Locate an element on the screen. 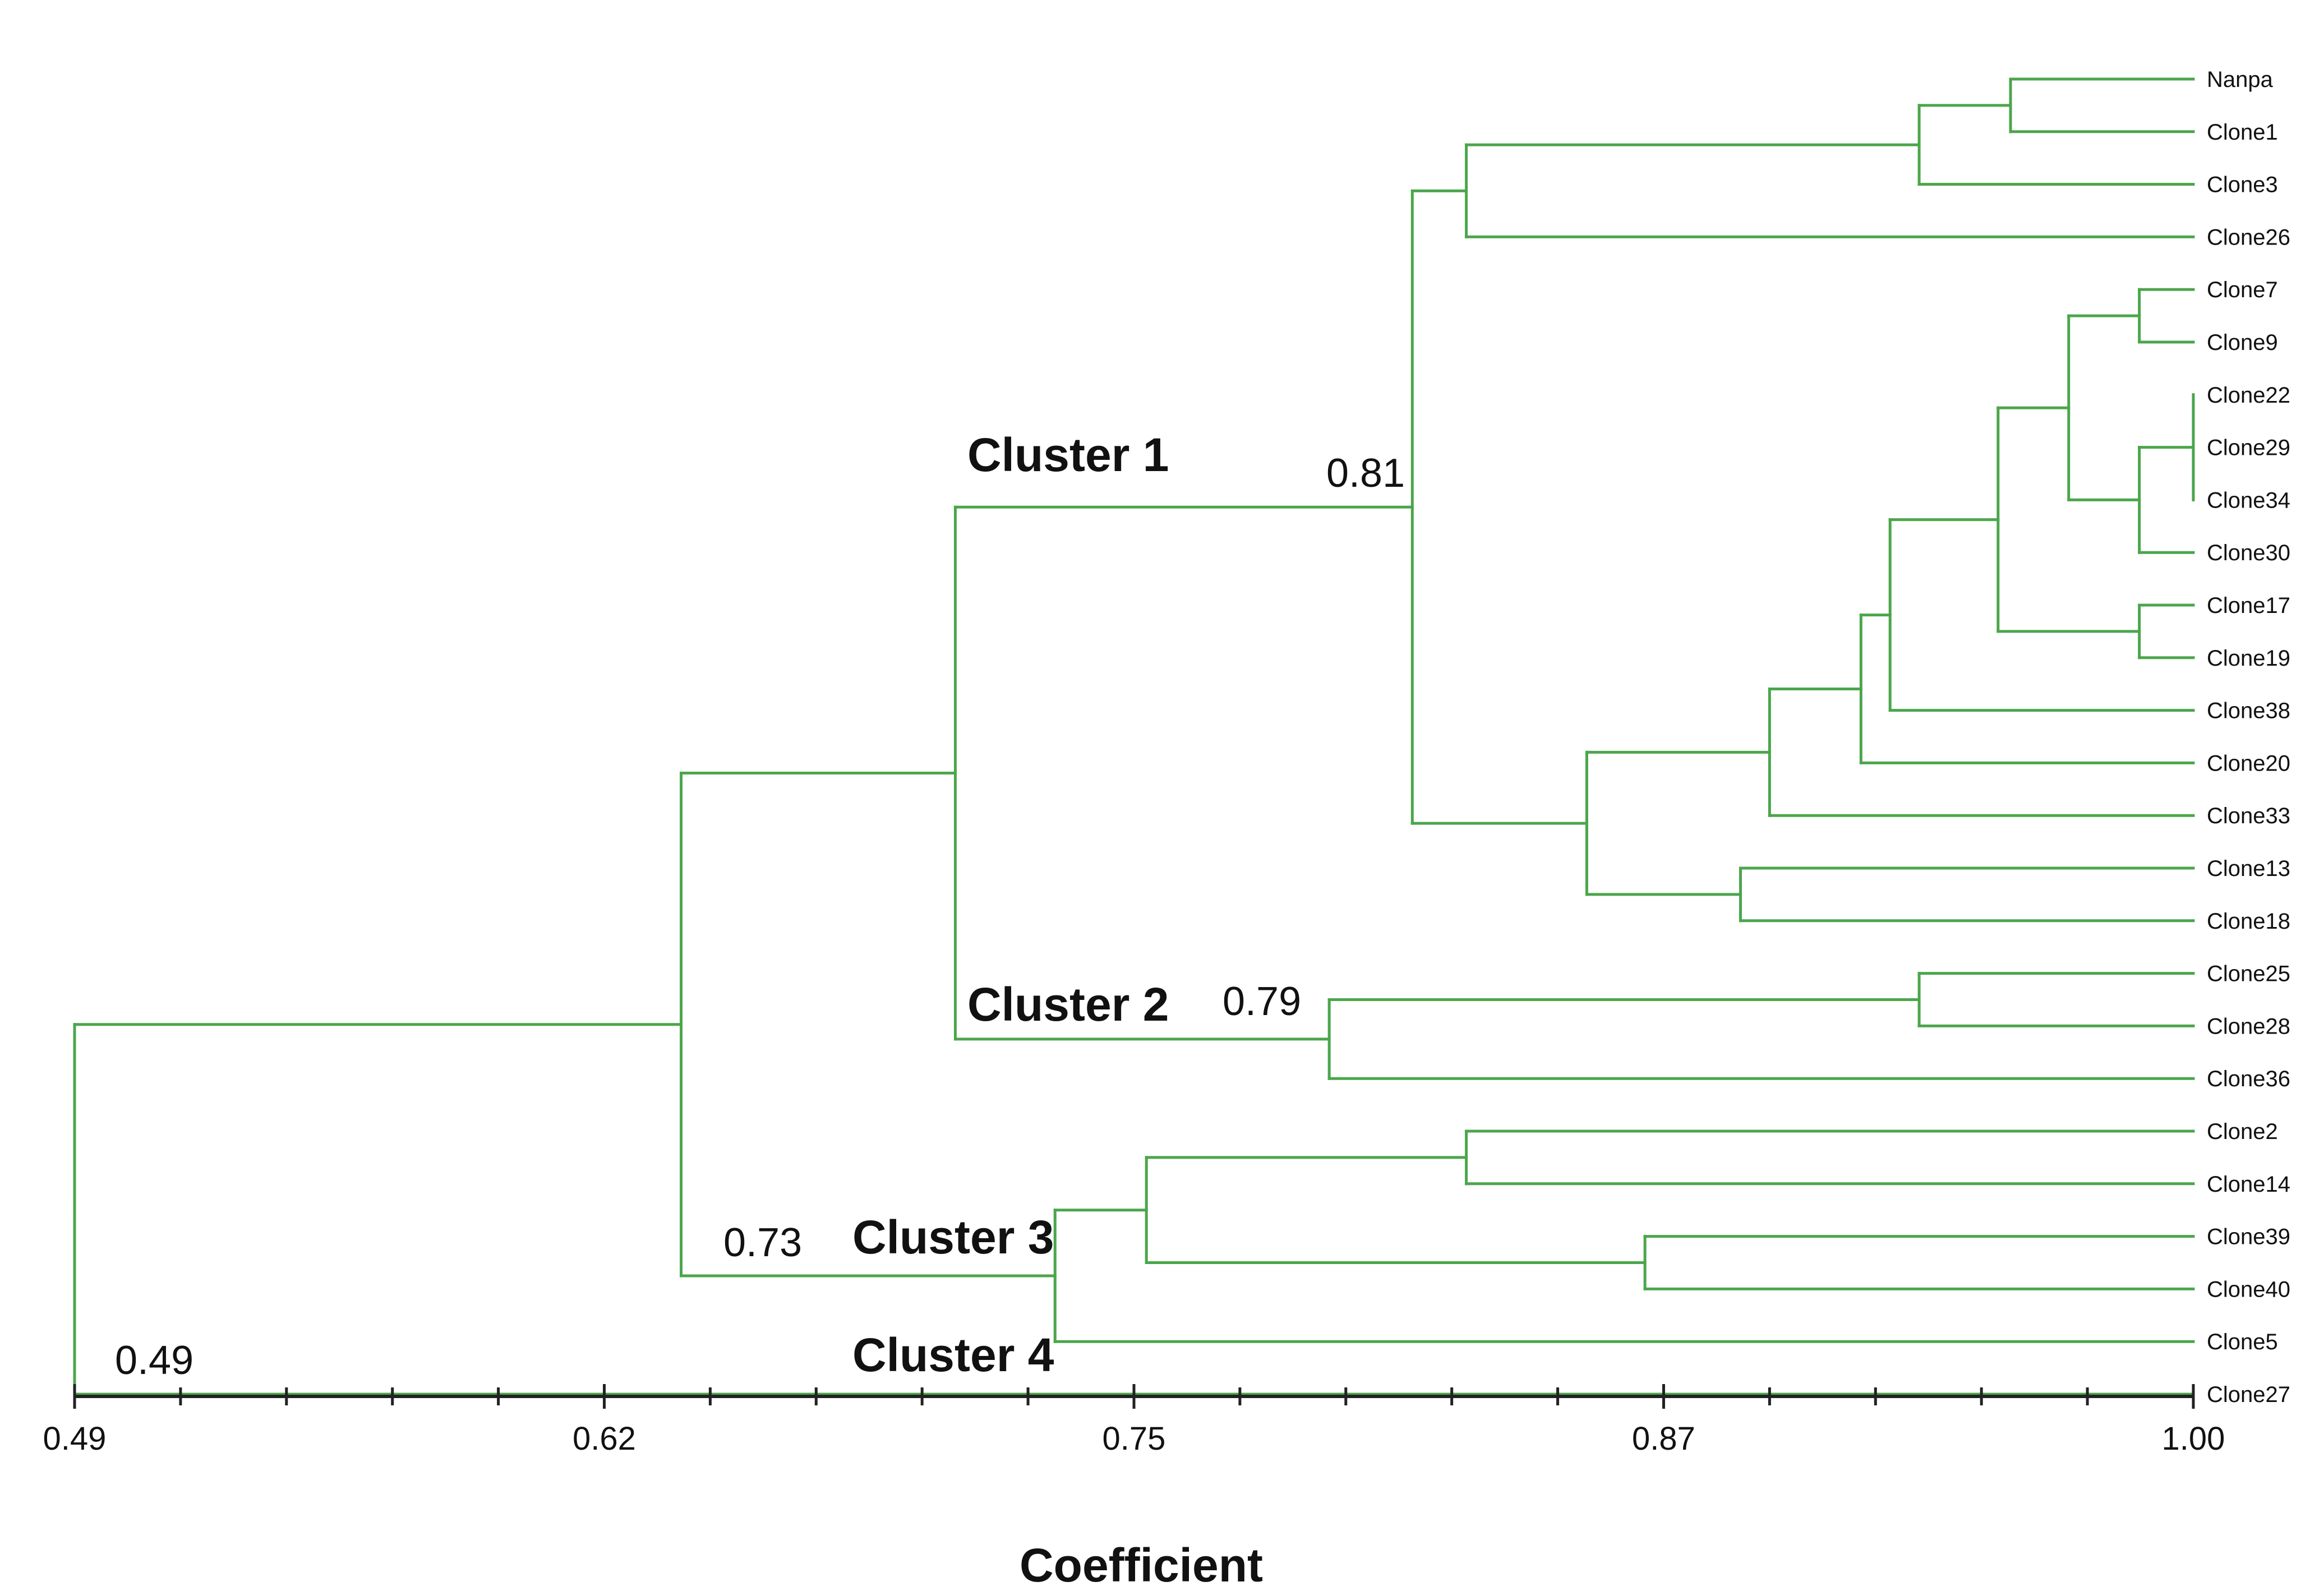 The image size is (2324, 1591). leaf-label-clone19: Clone19 is located at coordinates (2248, 658).